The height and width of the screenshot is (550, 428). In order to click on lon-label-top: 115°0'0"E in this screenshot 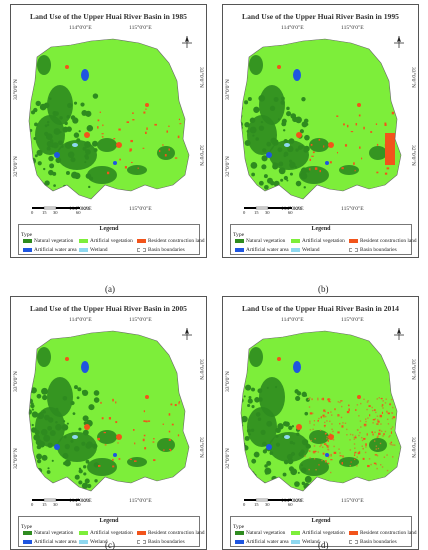, I will do `click(140, 28)`.